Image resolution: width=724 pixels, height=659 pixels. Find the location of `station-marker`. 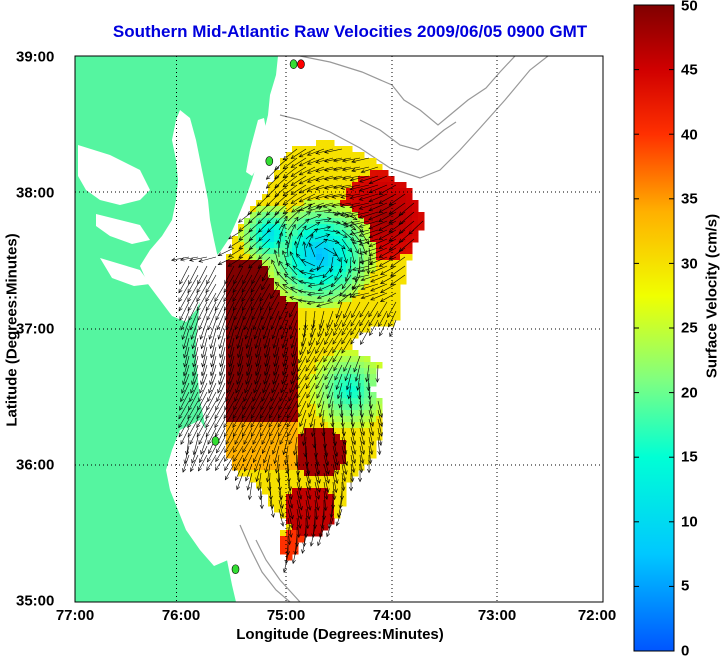

station-marker is located at coordinates (301, 64).